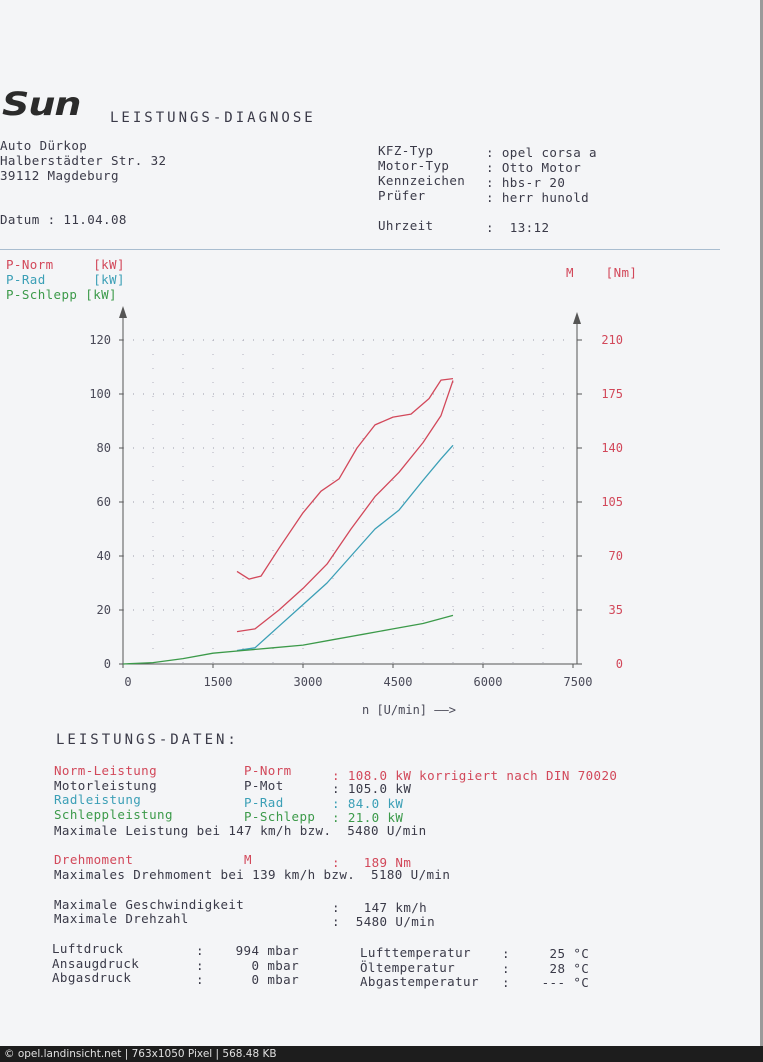  What do you see at coordinates (616, 556) in the screenshot?
I see `y-tick-label-right: 70` at bounding box center [616, 556].